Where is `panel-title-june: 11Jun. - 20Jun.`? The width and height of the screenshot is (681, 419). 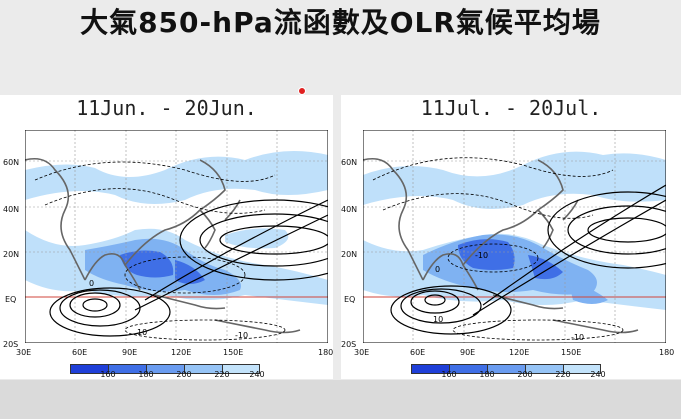 panel-title-june: 11Jun. - 20Jun. is located at coordinates (166, 108).